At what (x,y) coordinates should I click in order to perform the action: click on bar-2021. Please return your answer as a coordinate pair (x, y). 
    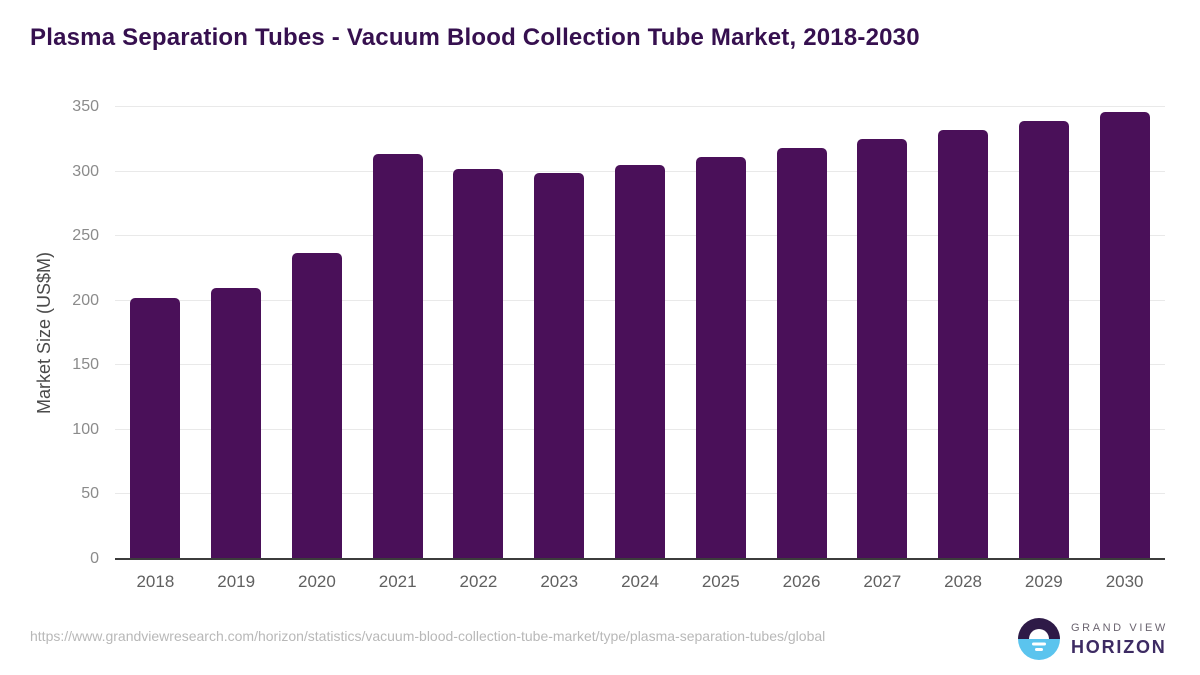
    Looking at the image, I should click on (397, 356).